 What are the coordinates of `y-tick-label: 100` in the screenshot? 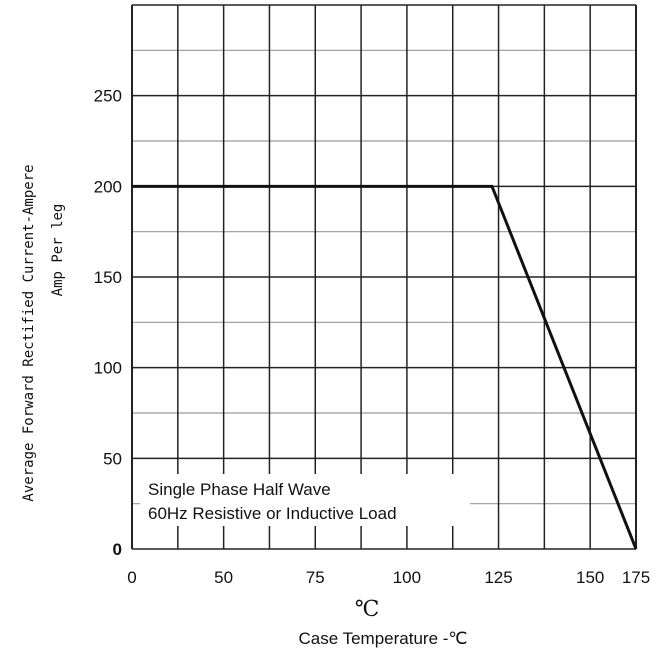 It's located at (108, 368).